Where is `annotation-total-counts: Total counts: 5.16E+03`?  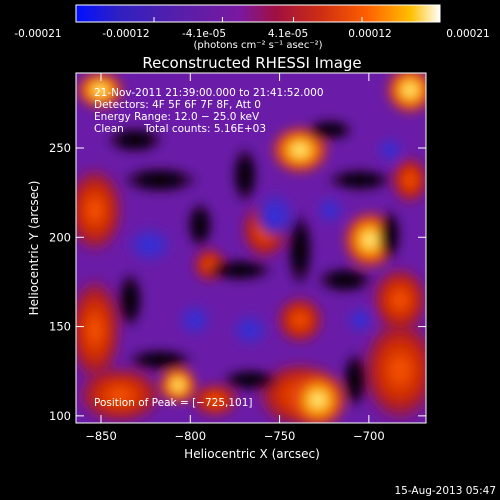
annotation-total-counts: Total counts: 5.16E+03 is located at coordinates (204, 129).